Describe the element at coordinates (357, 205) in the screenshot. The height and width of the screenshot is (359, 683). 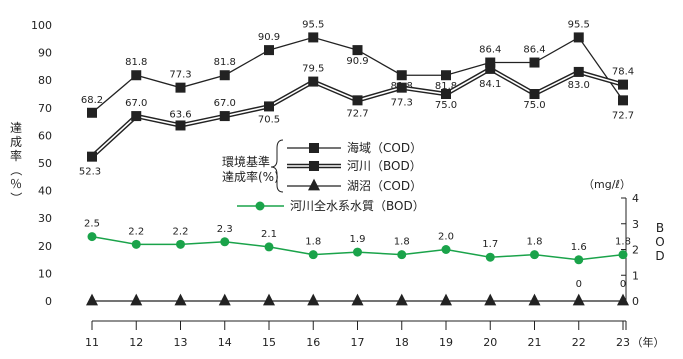
I see `legend-green-label: 河川全水系水質（BOD）` at that location.